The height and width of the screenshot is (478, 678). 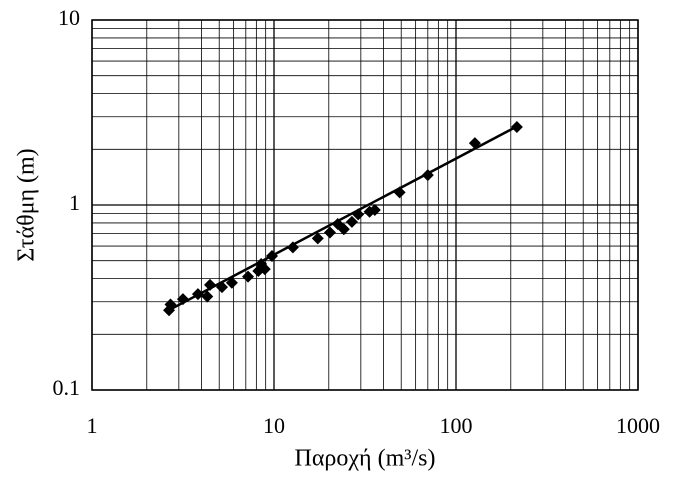 What do you see at coordinates (74, 202) in the screenshot?
I see `y-tick-label: 1` at bounding box center [74, 202].